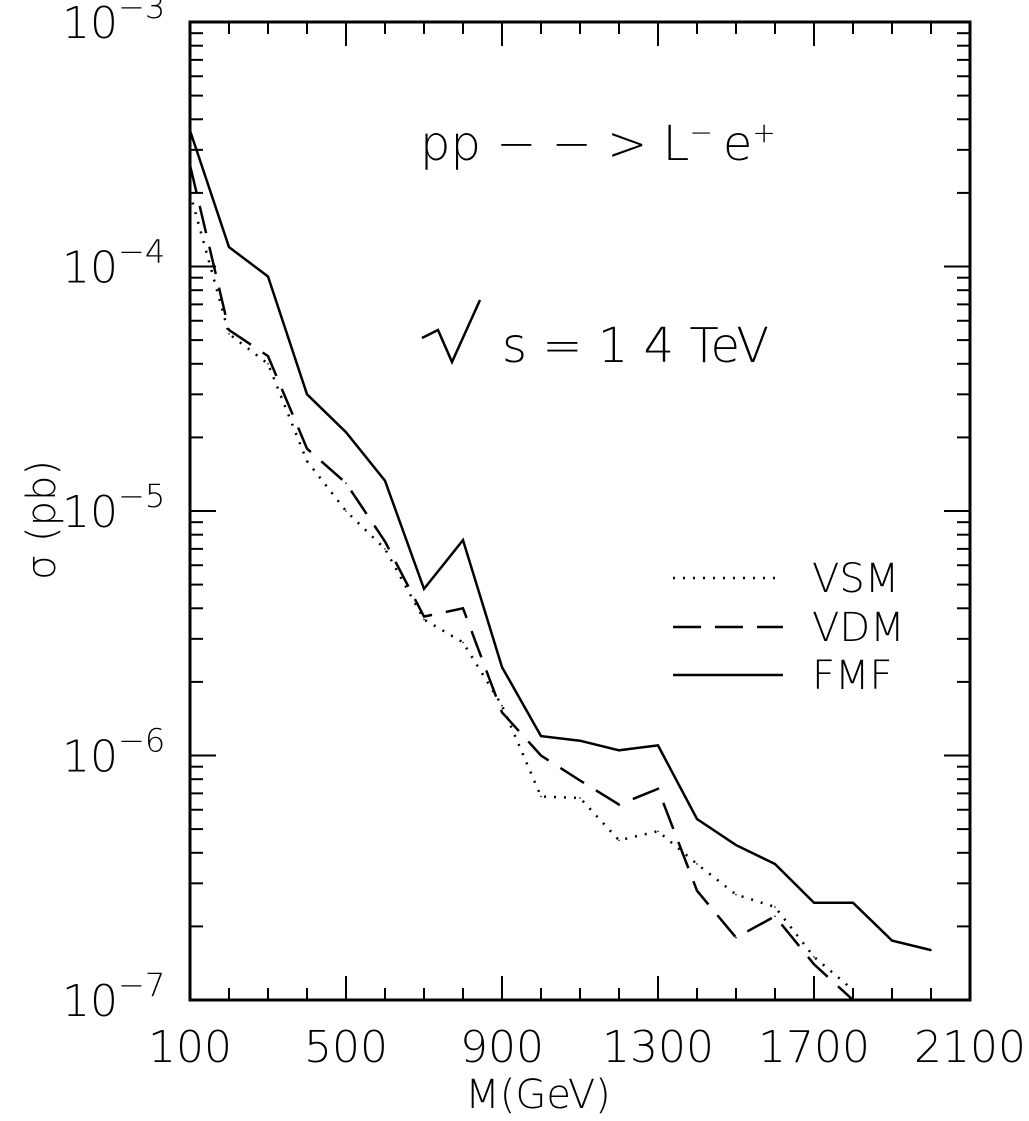 The image size is (1029, 1121). Describe the element at coordinates (814, 1047) in the screenshot. I see `x-tick-label: 1700` at that location.